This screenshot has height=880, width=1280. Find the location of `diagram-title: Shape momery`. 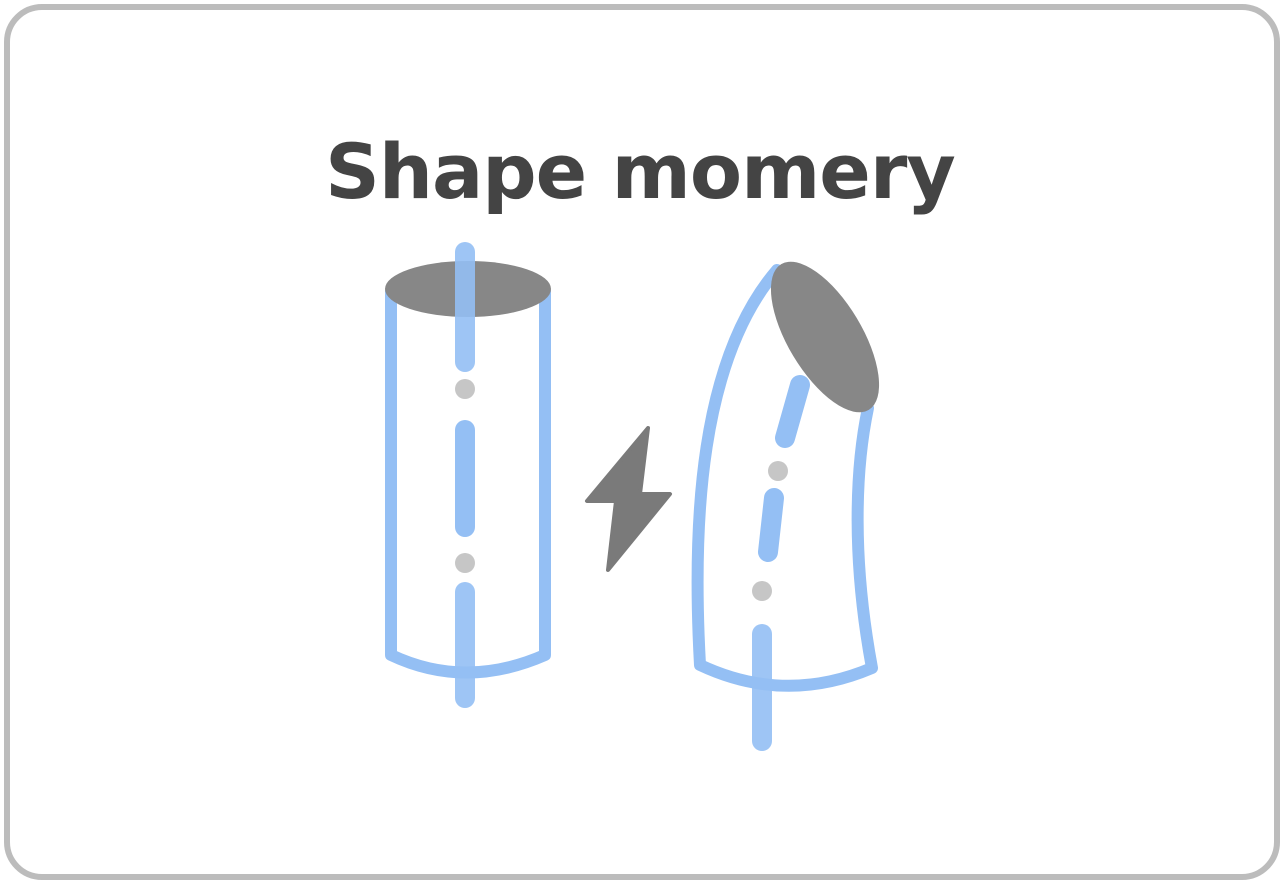

diagram-title: Shape momery is located at coordinates (640, 171).